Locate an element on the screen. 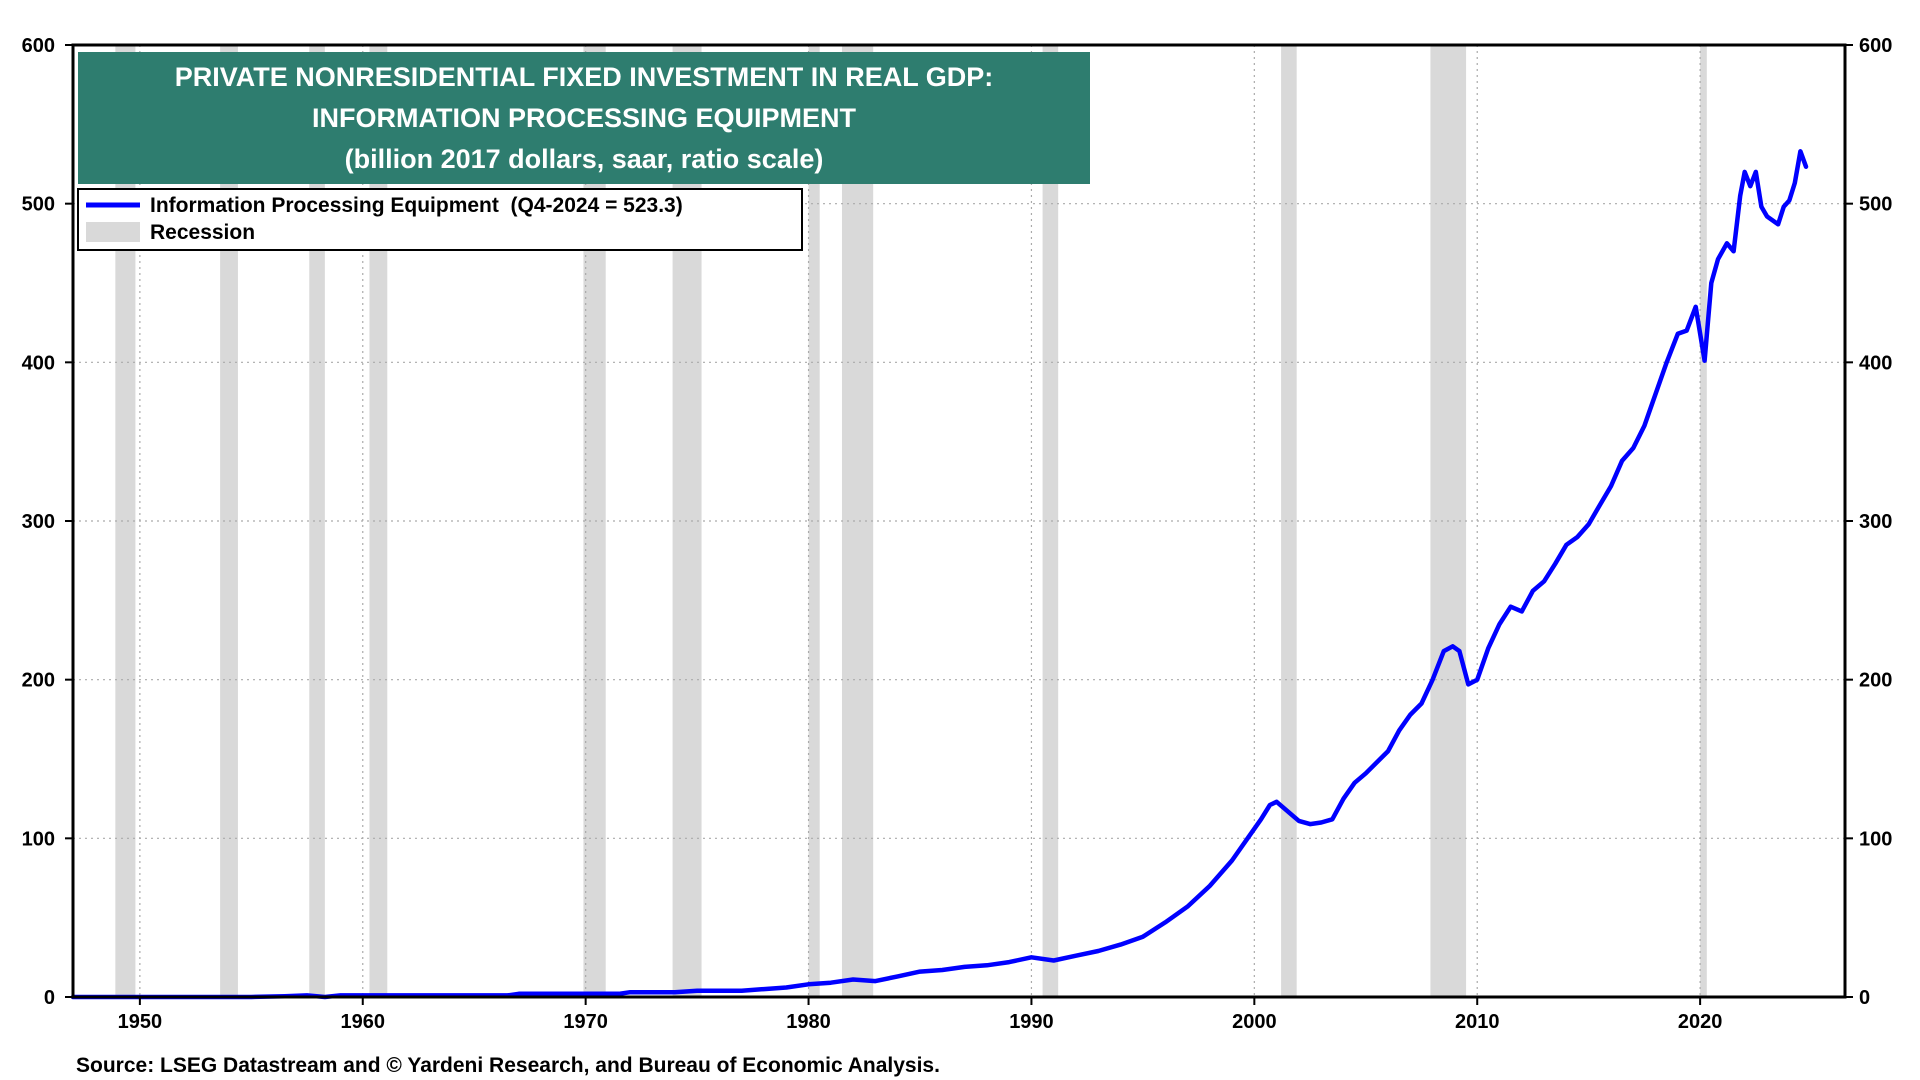  legend-label-recession: Recession is located at coordinates (202, 232).